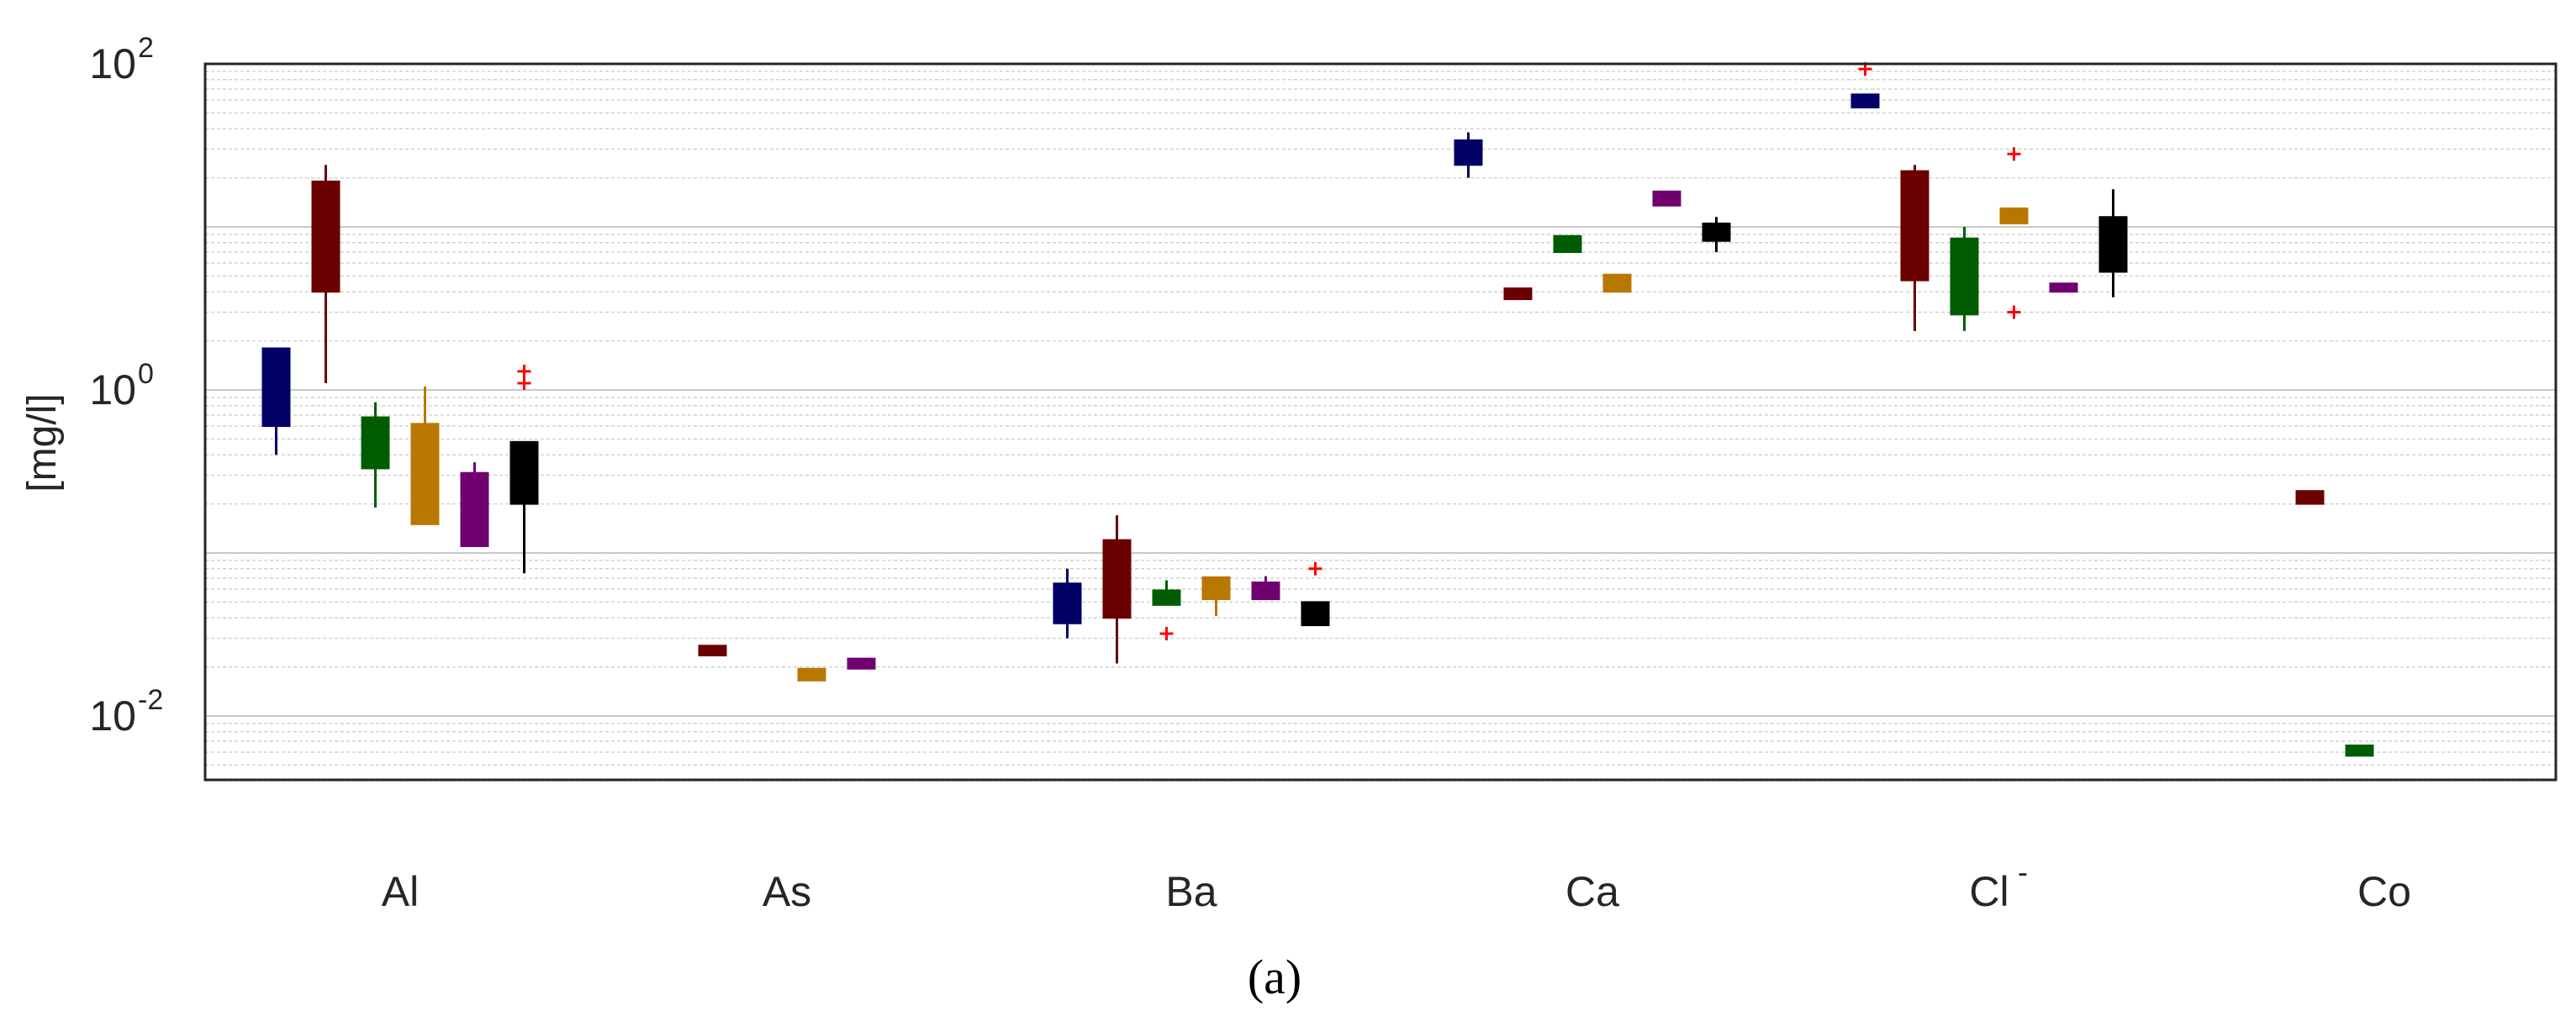 The height and width of the screenshot is (1016, 2576). What do you see at coordinates (2023, 872) in the screenshot?
I see `x-tick-superscript: -` at bounding box center [2023, 872].